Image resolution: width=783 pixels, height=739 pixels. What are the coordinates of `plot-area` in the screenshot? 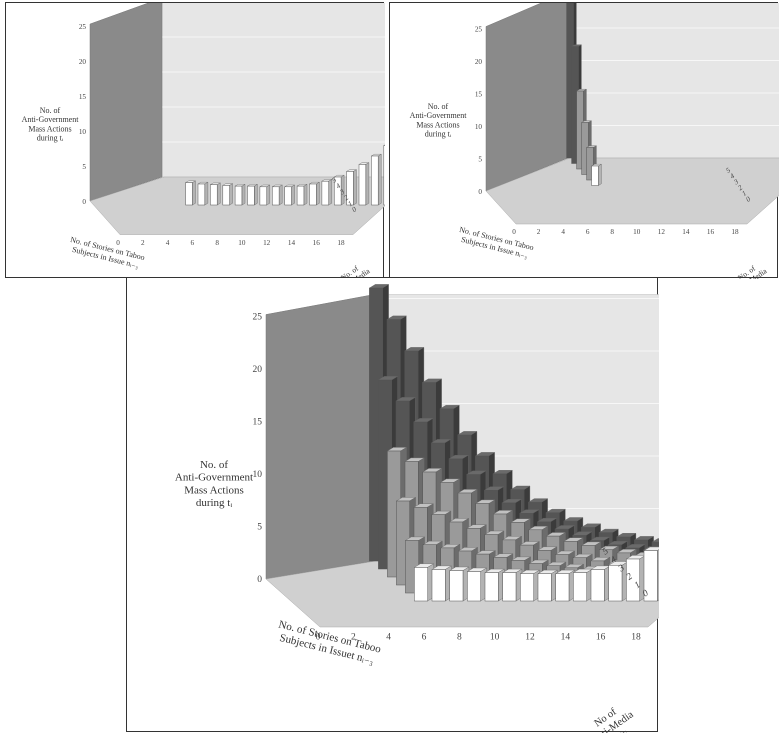 It's located at (632, 114).